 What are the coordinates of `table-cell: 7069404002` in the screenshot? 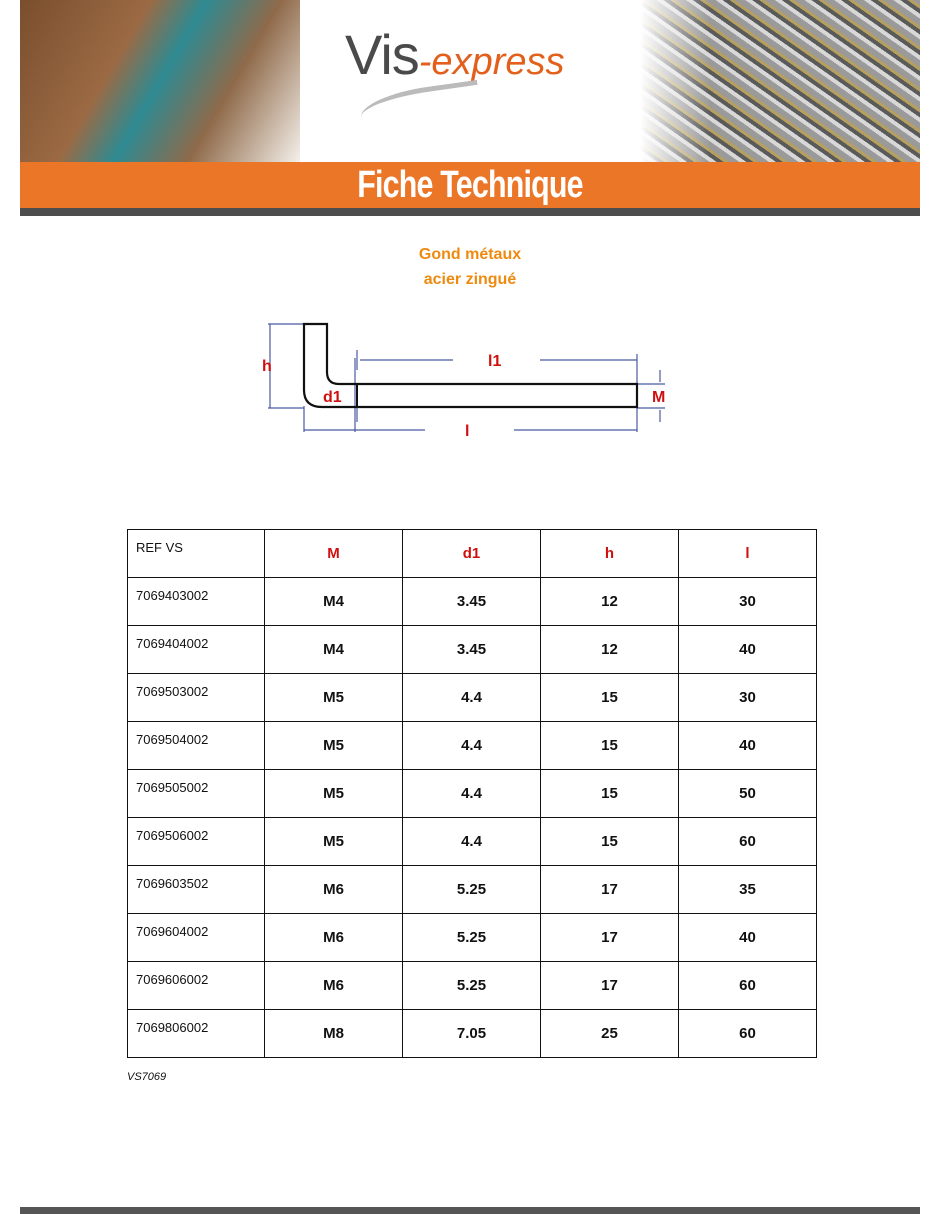 It's located at (196, 649).